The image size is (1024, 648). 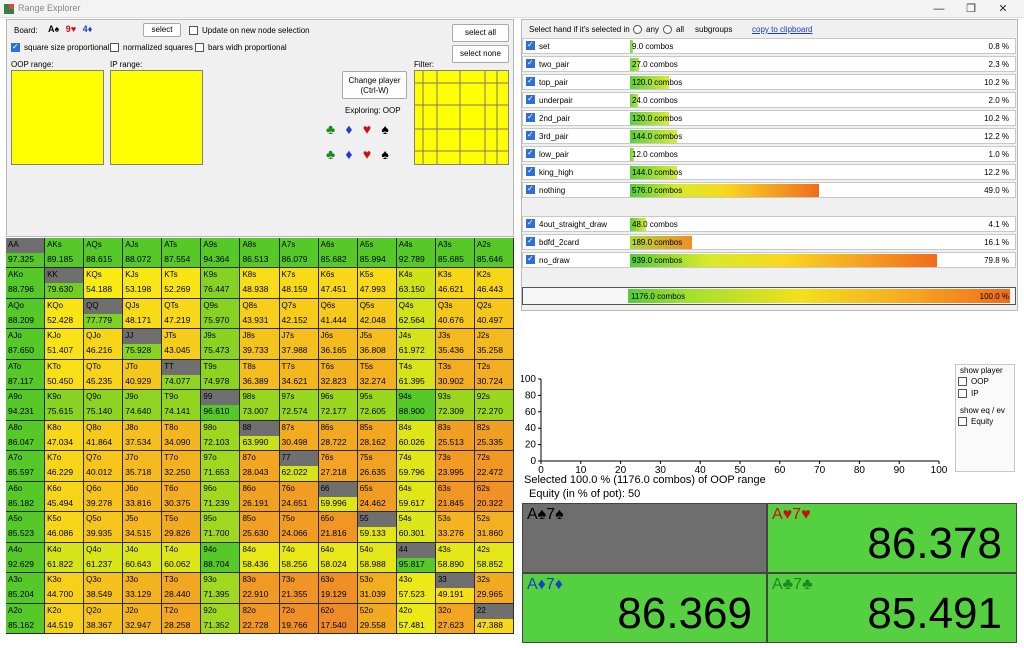 I want to click on hand-cell: K8s 48.938, so click(x=260, y=283).